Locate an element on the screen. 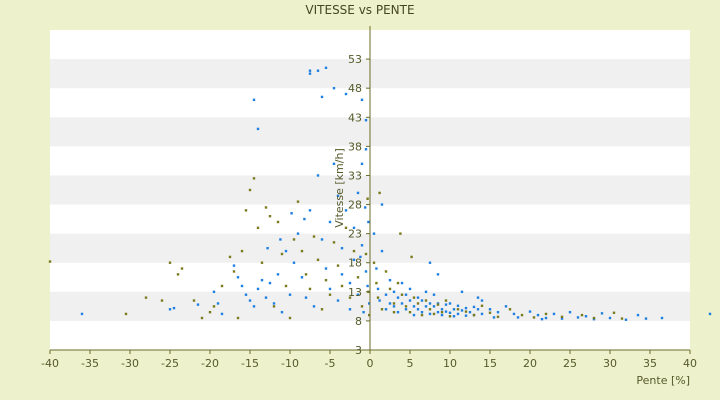  y-tick-label: 3 is located at coordinates (358, 350).